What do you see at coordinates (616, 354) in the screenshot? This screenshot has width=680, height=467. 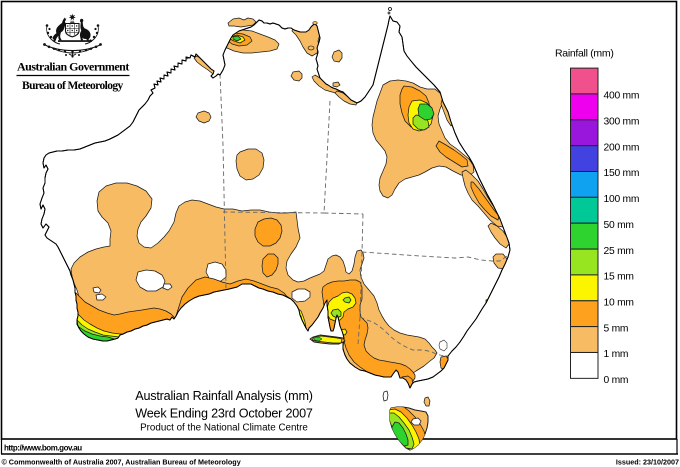 I see `svg-text: 1 mm` at bounding box center [616, 354].